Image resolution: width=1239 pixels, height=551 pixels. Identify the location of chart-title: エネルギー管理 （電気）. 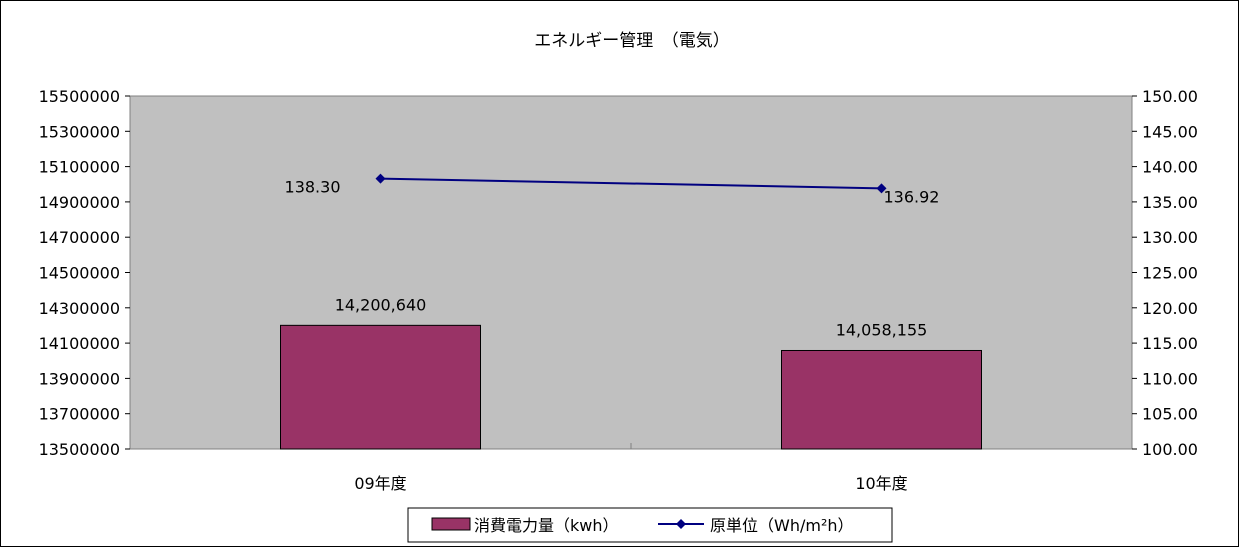
(632, 41).